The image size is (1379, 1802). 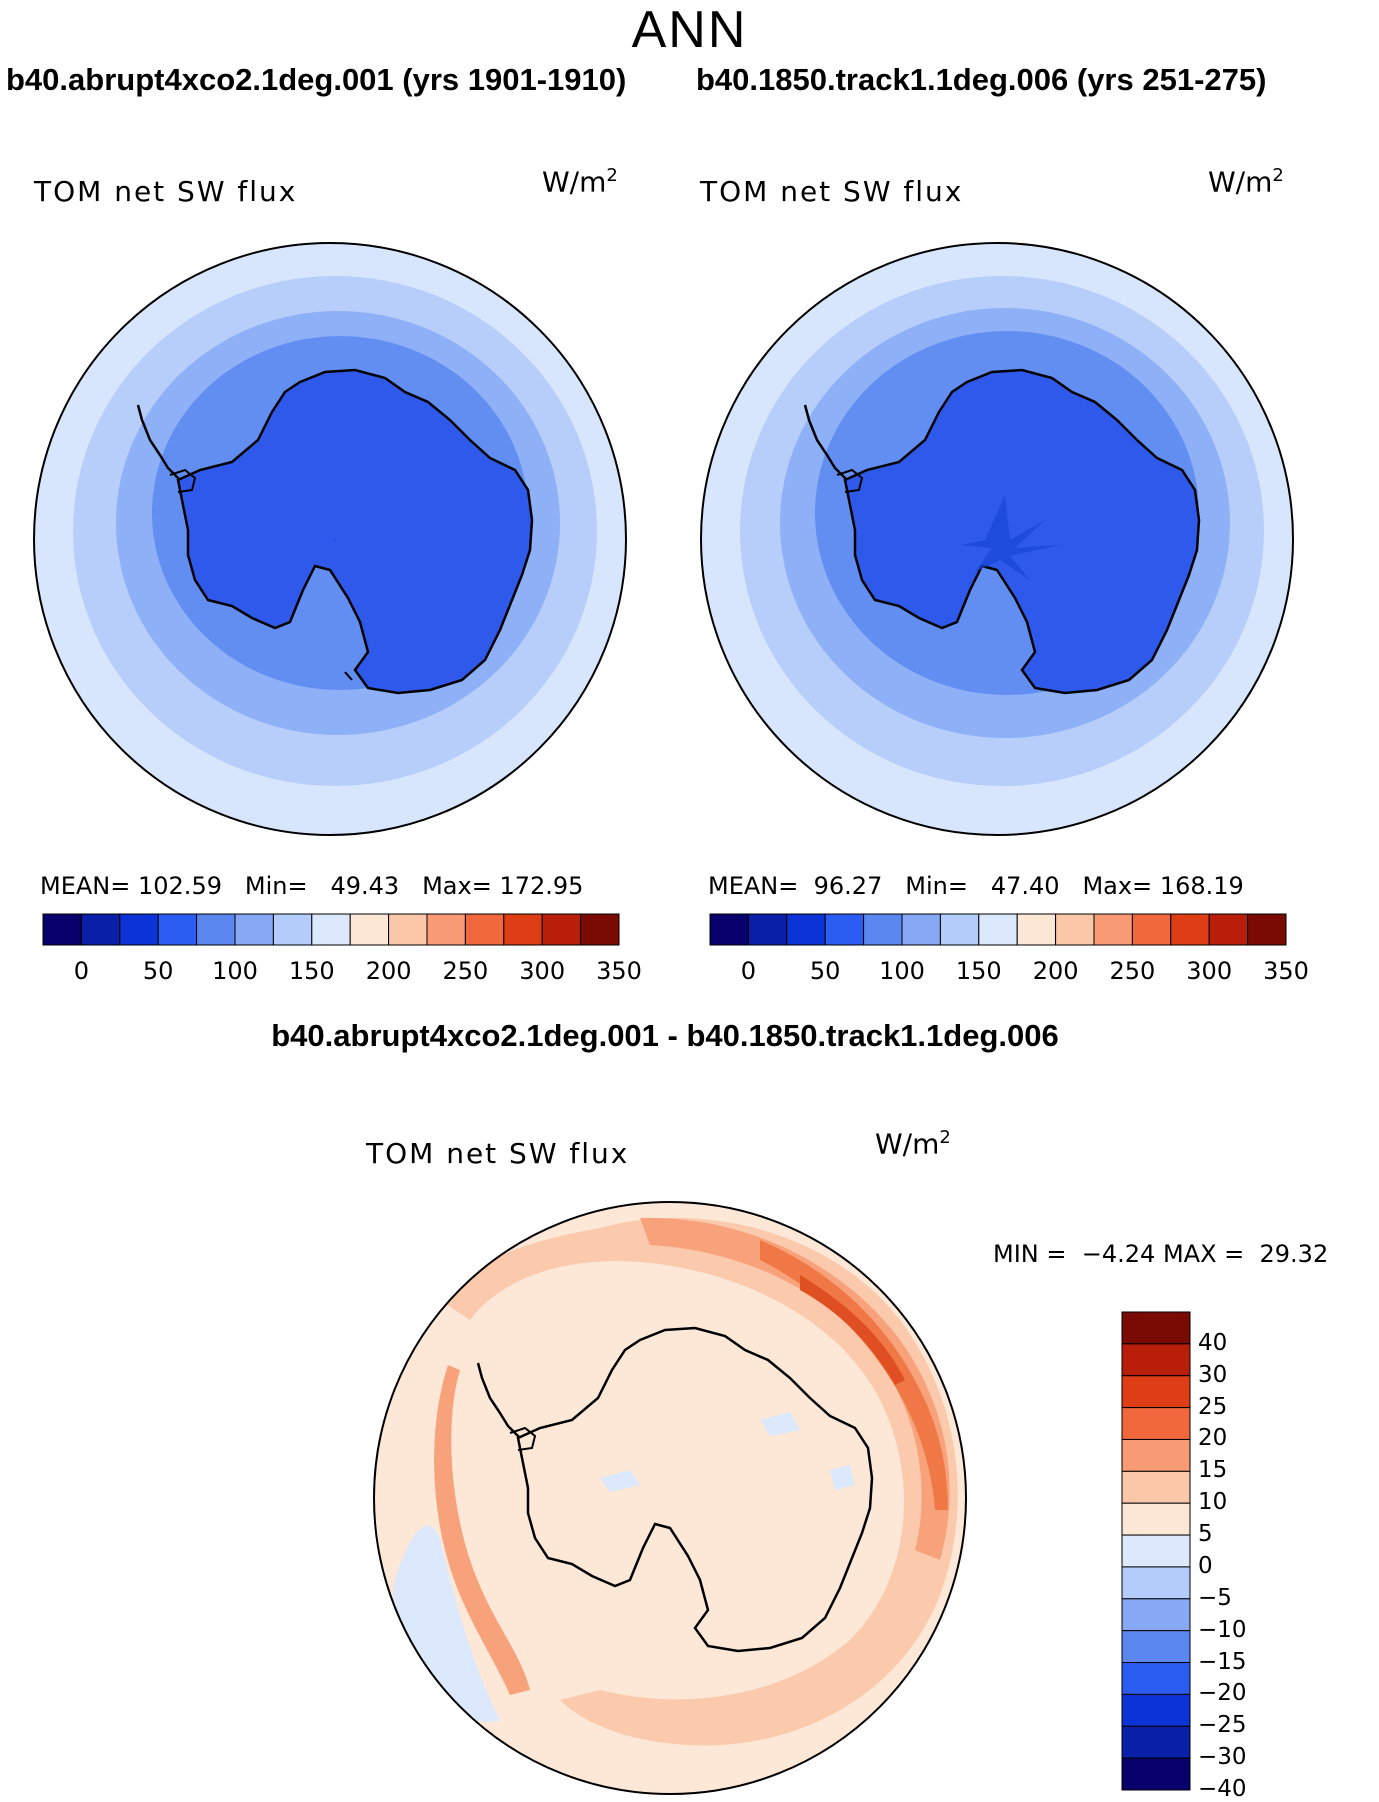 I want to click on right-antarctica, so click(x=1022, y=531).